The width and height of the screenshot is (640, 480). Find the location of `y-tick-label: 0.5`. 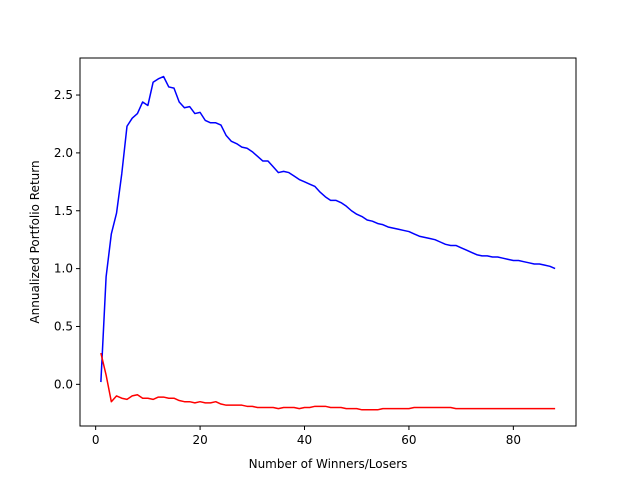

y-tick-label: 0.5 is located at coordinates (63, 326).